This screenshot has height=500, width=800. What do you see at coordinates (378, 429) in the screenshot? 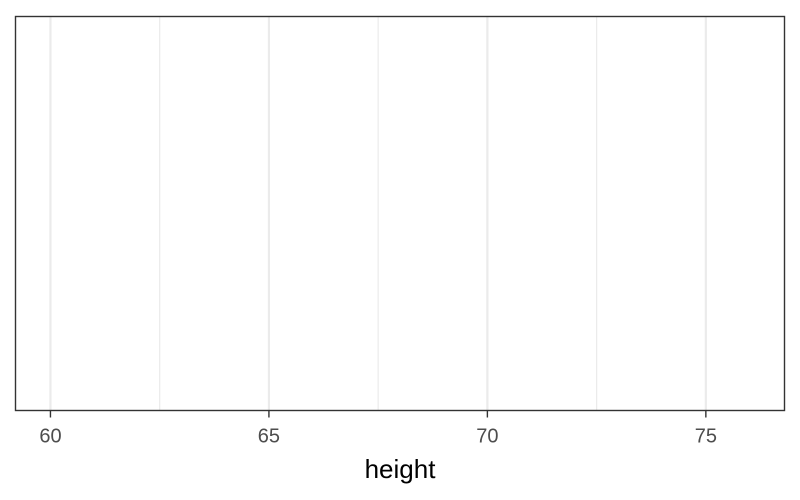
I see `x-axis: 60 65 70 75` at bounding box center [378, 429].